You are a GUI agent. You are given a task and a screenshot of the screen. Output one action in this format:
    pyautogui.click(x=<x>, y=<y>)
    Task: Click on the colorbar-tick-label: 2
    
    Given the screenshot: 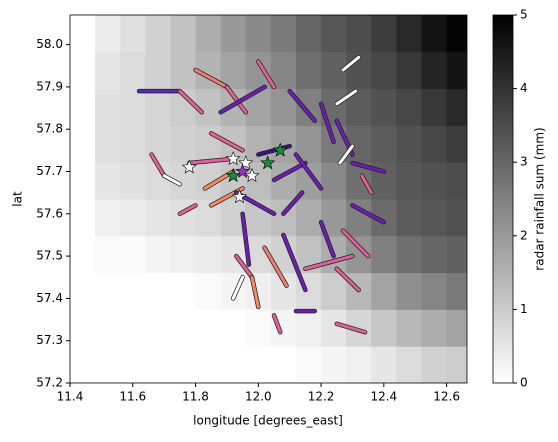 What is the action you would take?
    pyautogui.click(x=524, y=235)
    